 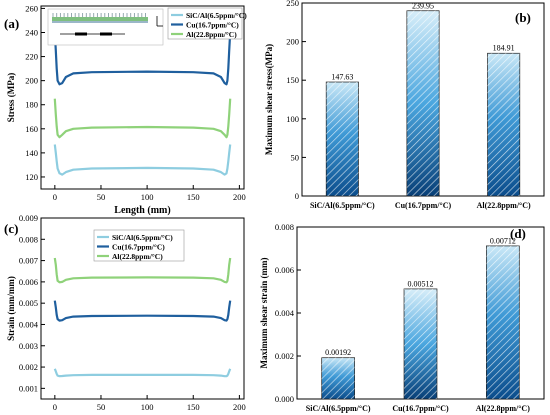 I want to click on model-schematic-inset, so click(x=105, y=27).